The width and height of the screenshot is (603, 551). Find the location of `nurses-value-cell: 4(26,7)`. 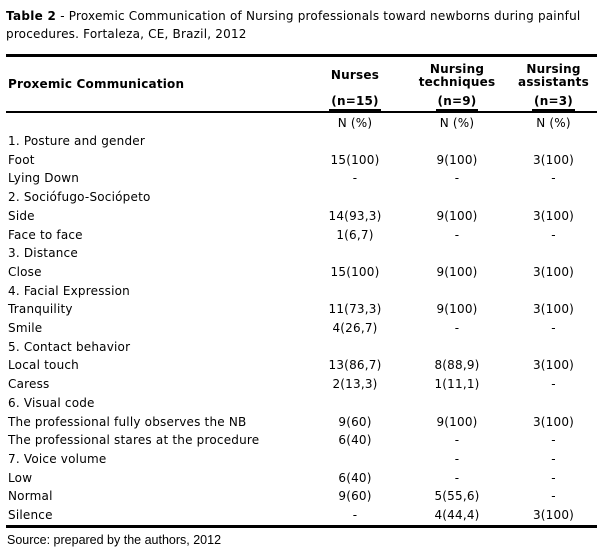

nurses-value-cell: 4(26,7) is located at coordinates (355, 328).